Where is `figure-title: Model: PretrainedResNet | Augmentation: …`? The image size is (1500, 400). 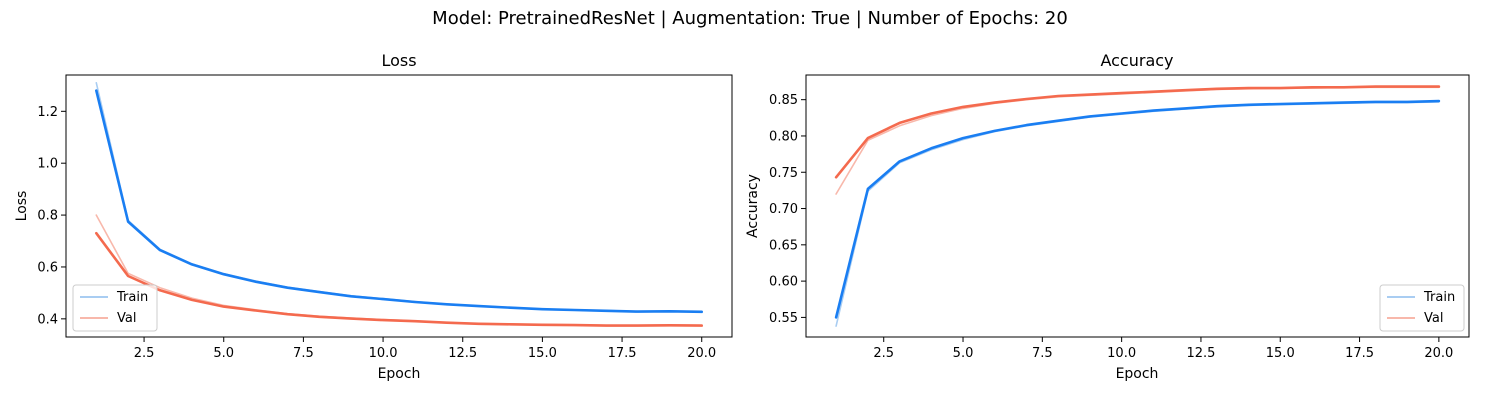 figure-title: Model: PretrainedResNet | Augmentation: … is located at coordinates (750, 18).